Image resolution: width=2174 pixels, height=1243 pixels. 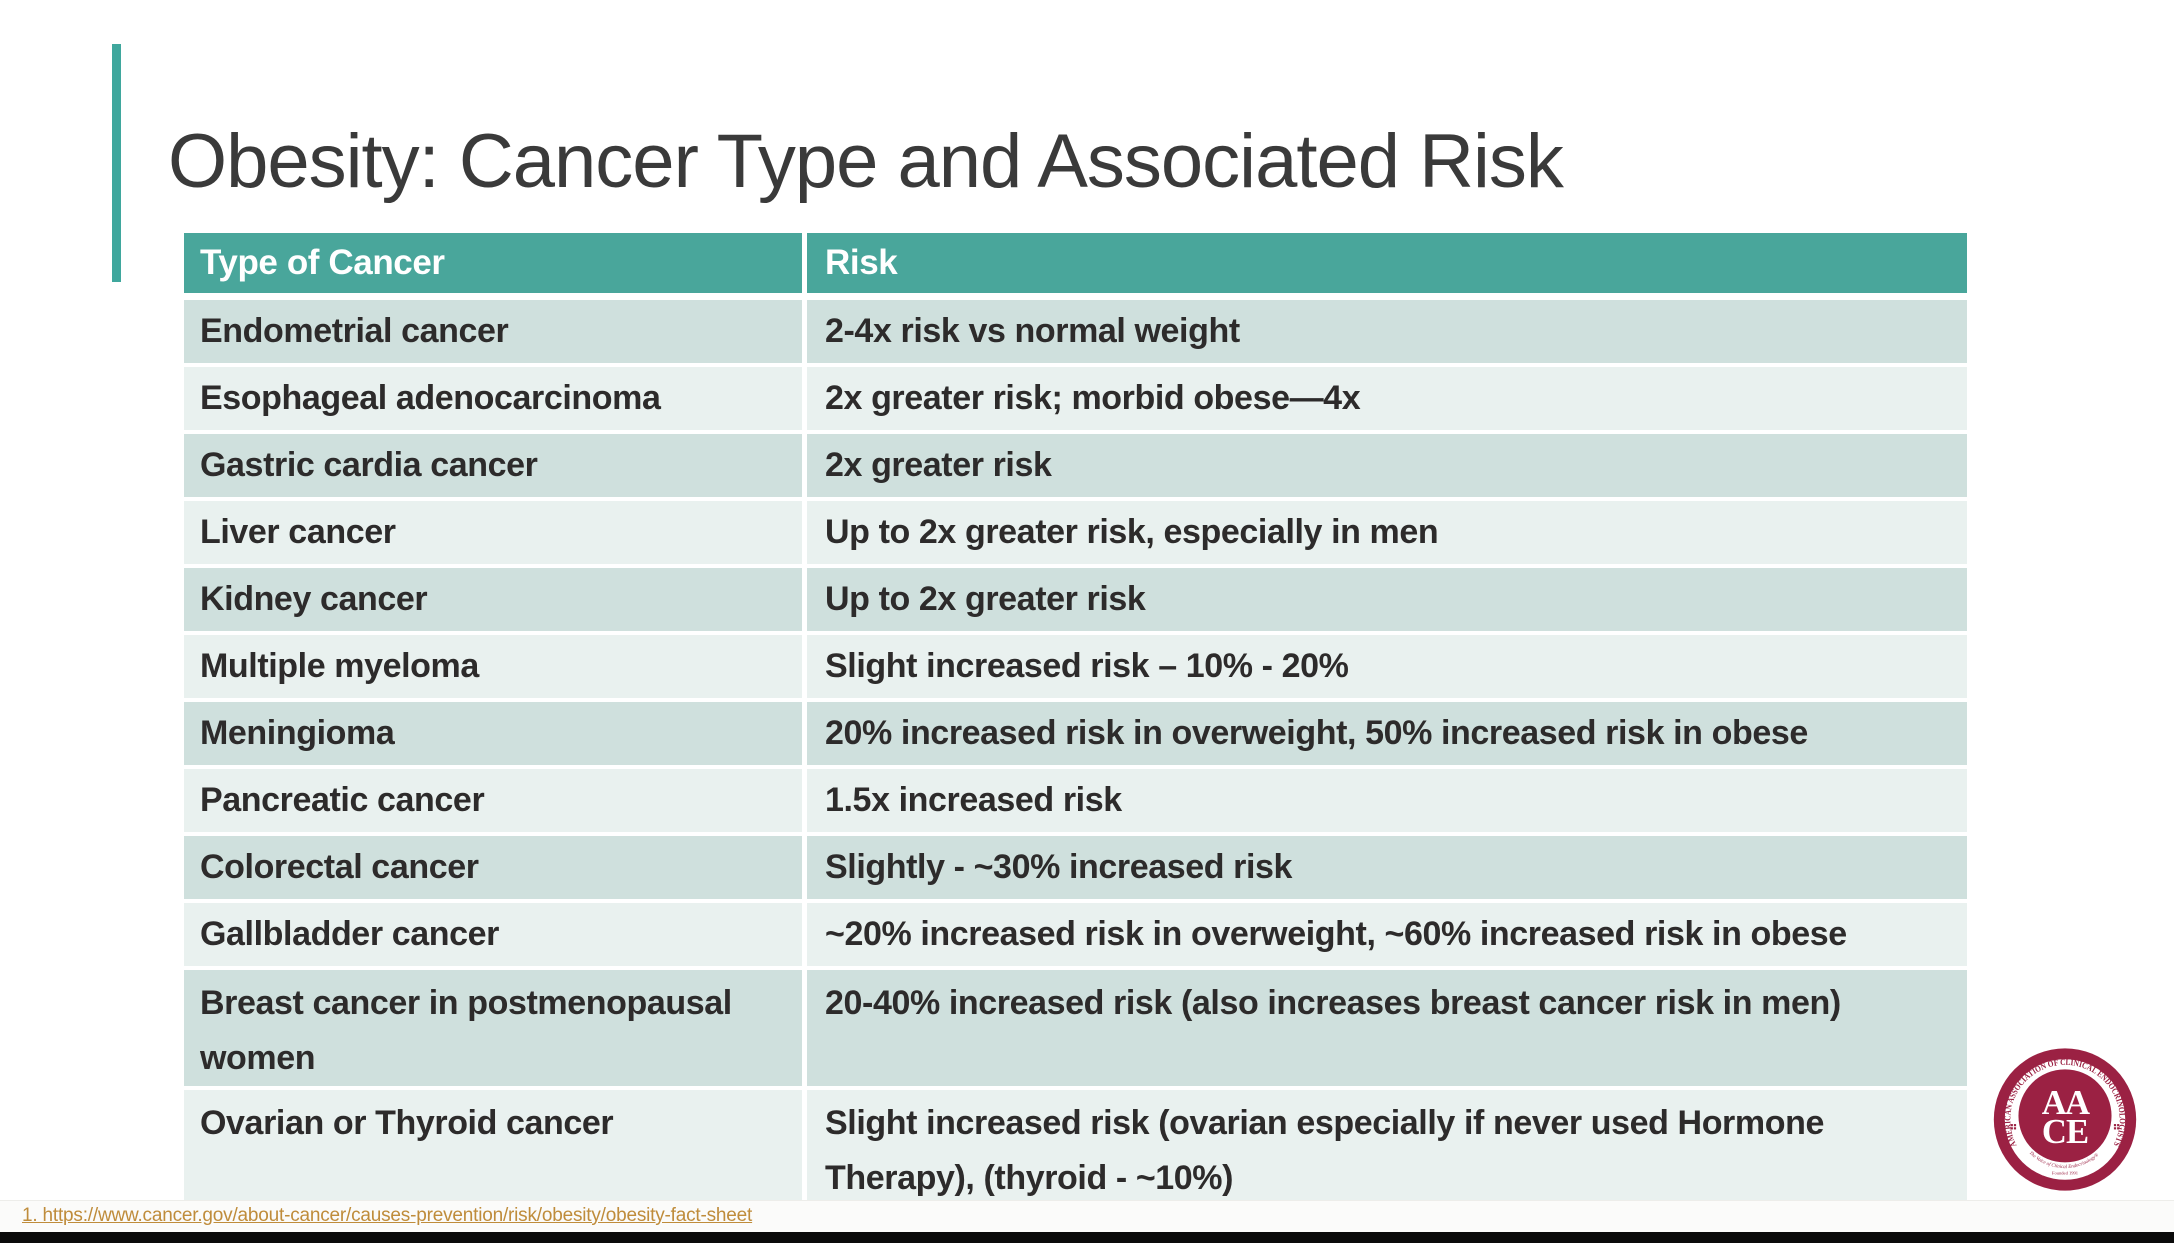 What do you see at coordinates (493, 398) in the screenshot?
I see `cancer-type-cell: Esophageal adenocarcinoma` at bounding box center [493, 398].